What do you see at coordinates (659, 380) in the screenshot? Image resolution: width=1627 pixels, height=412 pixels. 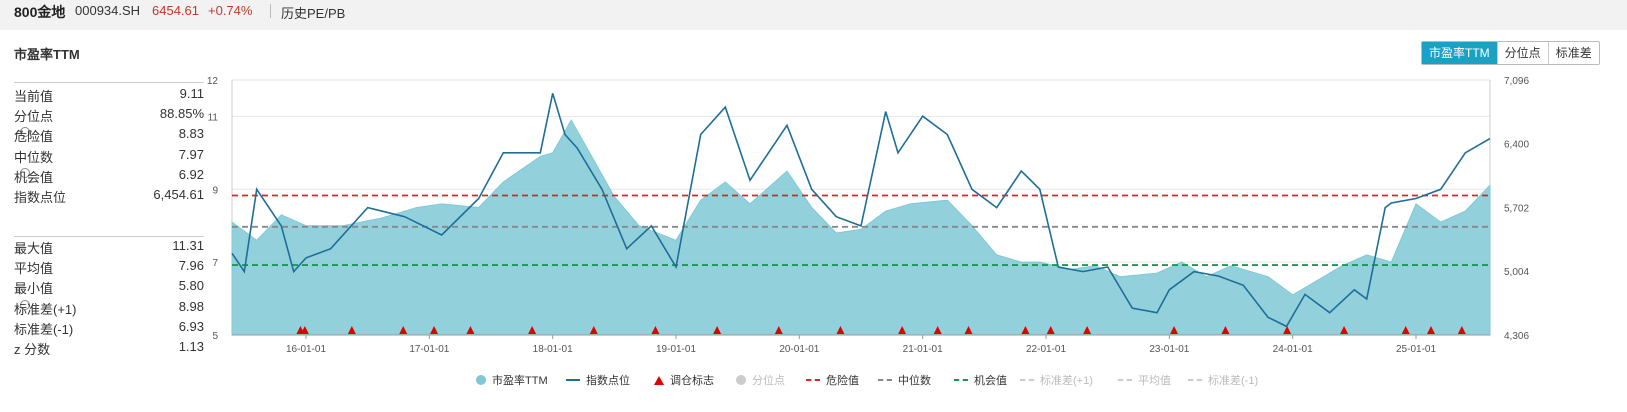 I see `triangle-marker-icon` at bounding box center [659, 380].